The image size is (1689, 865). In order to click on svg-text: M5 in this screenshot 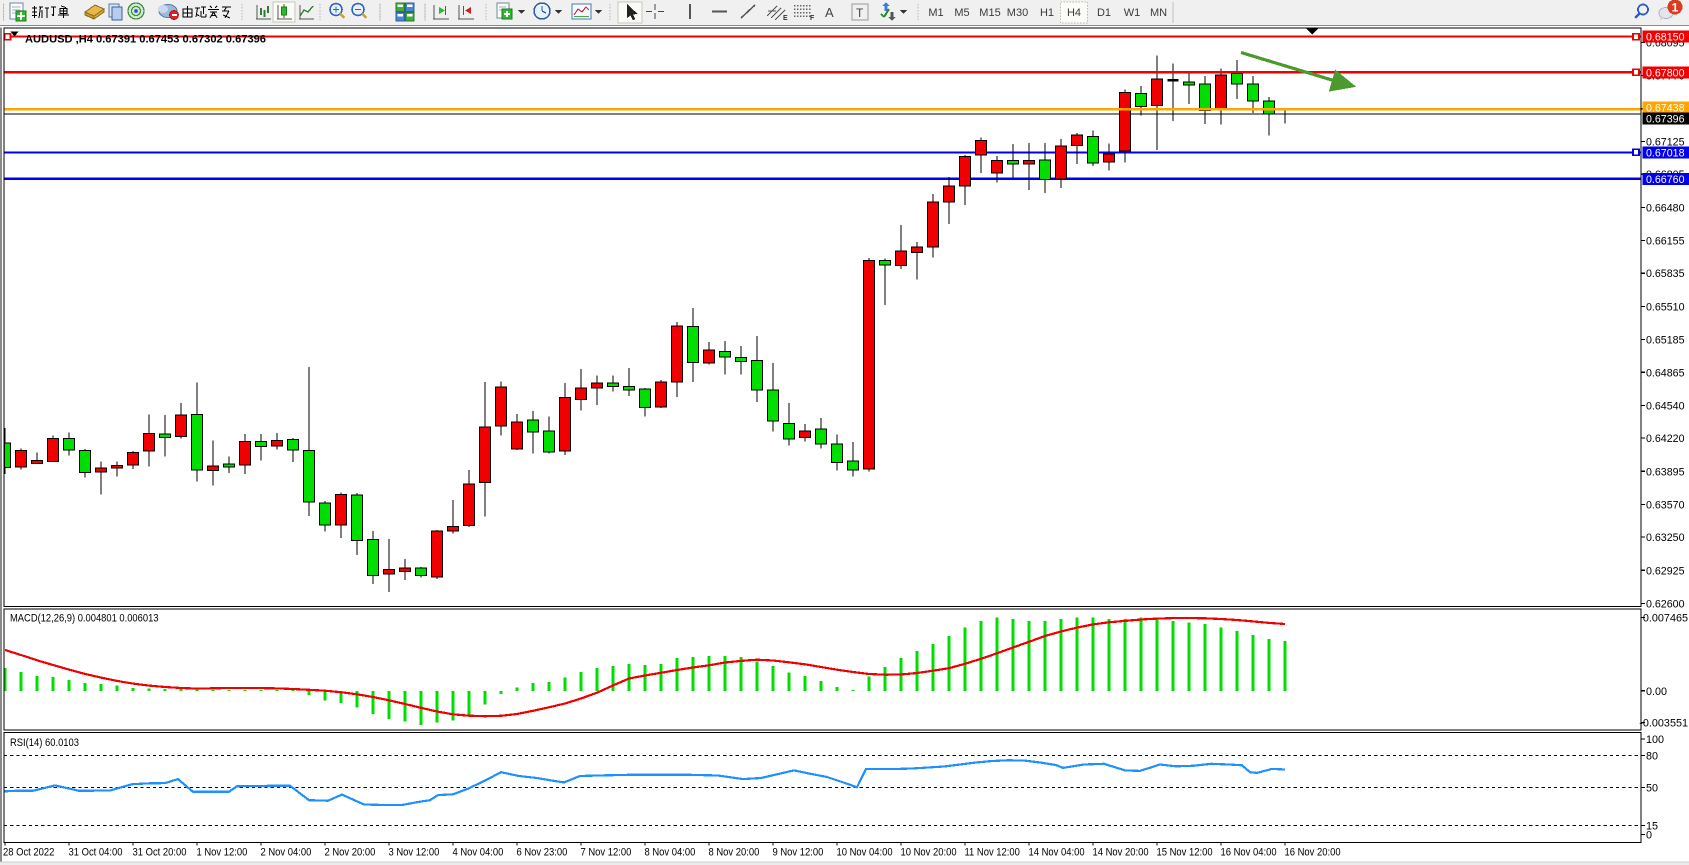, I will do `click(961, 13)`.